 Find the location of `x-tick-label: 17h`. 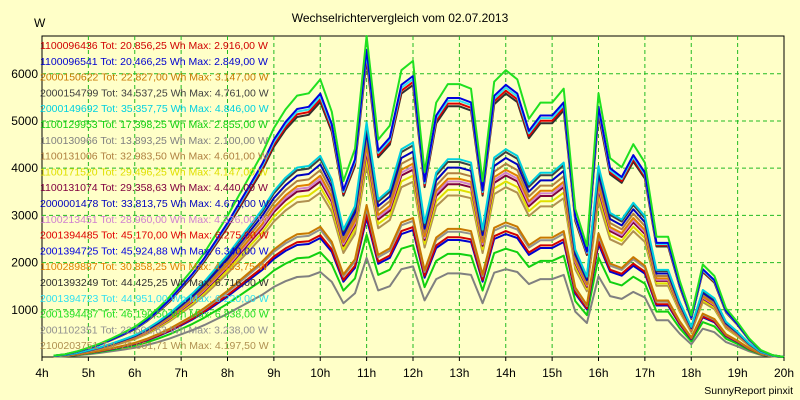

x-tick-label: 17h is located at coordinates (645, 373).